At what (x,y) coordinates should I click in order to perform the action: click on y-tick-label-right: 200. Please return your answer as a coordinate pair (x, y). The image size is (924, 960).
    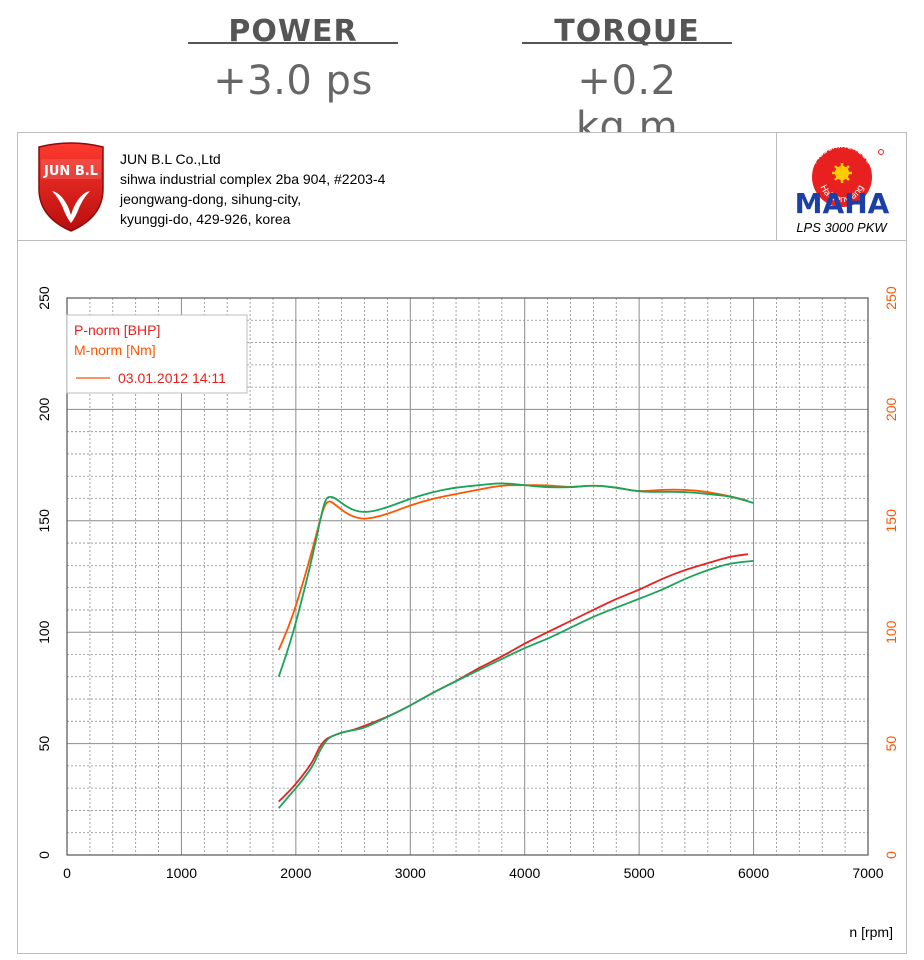
    Looking at the image, I should click on (891, 410).